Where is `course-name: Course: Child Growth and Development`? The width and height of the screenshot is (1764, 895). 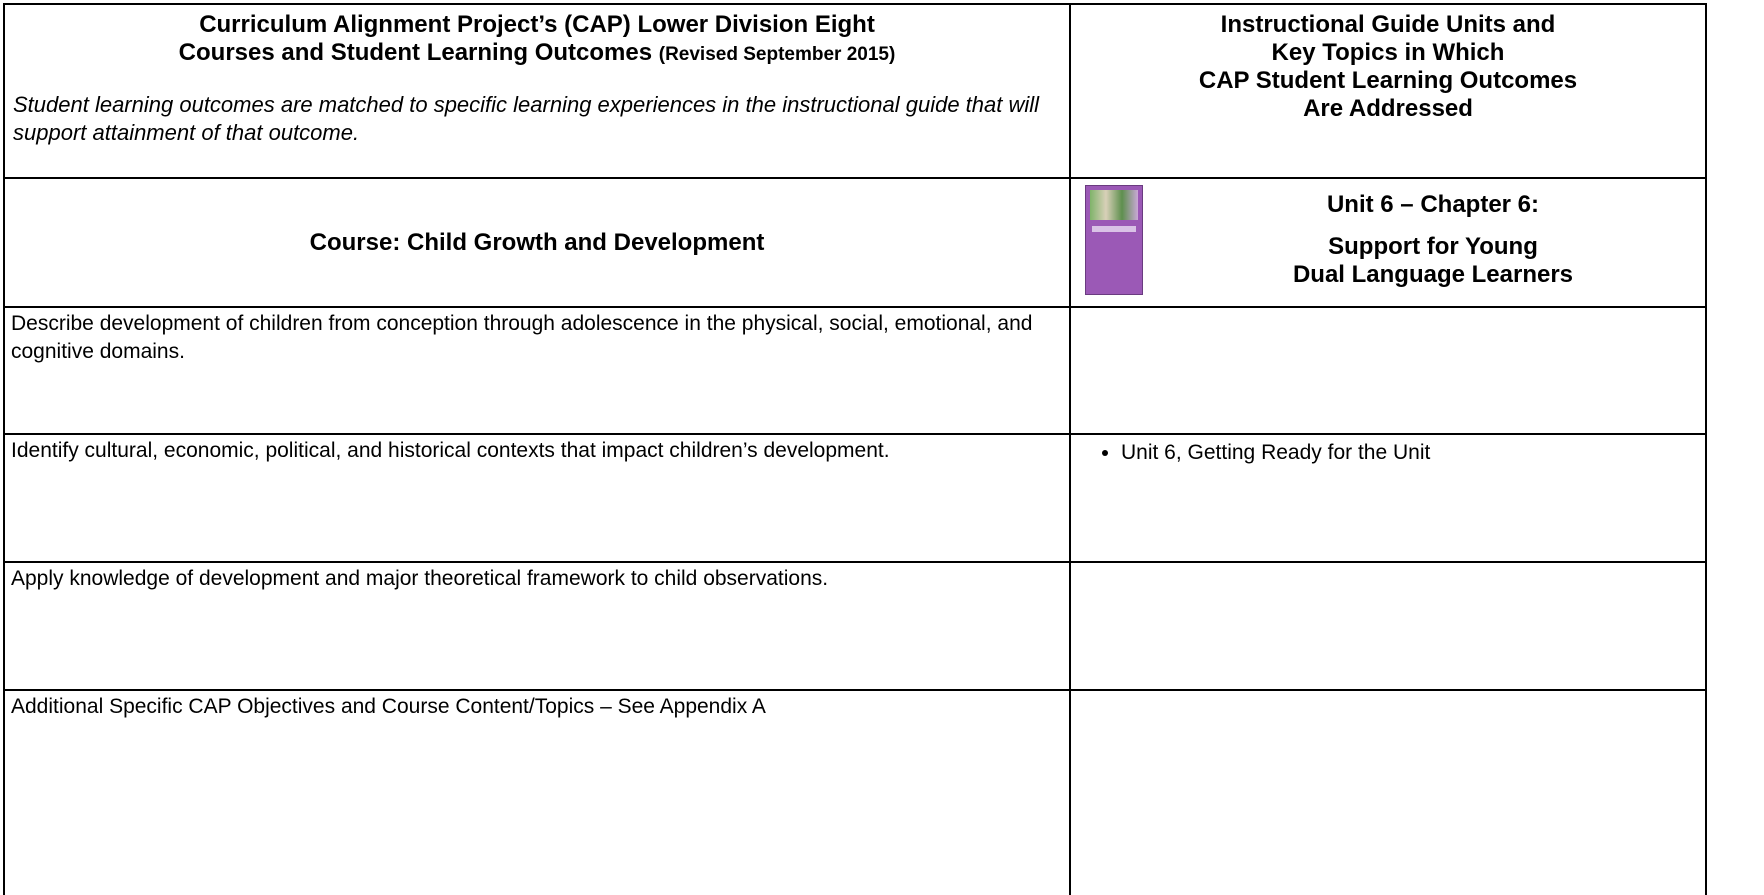 course-name: Course: Child Growth and Development is located at coordinates (537, 242).